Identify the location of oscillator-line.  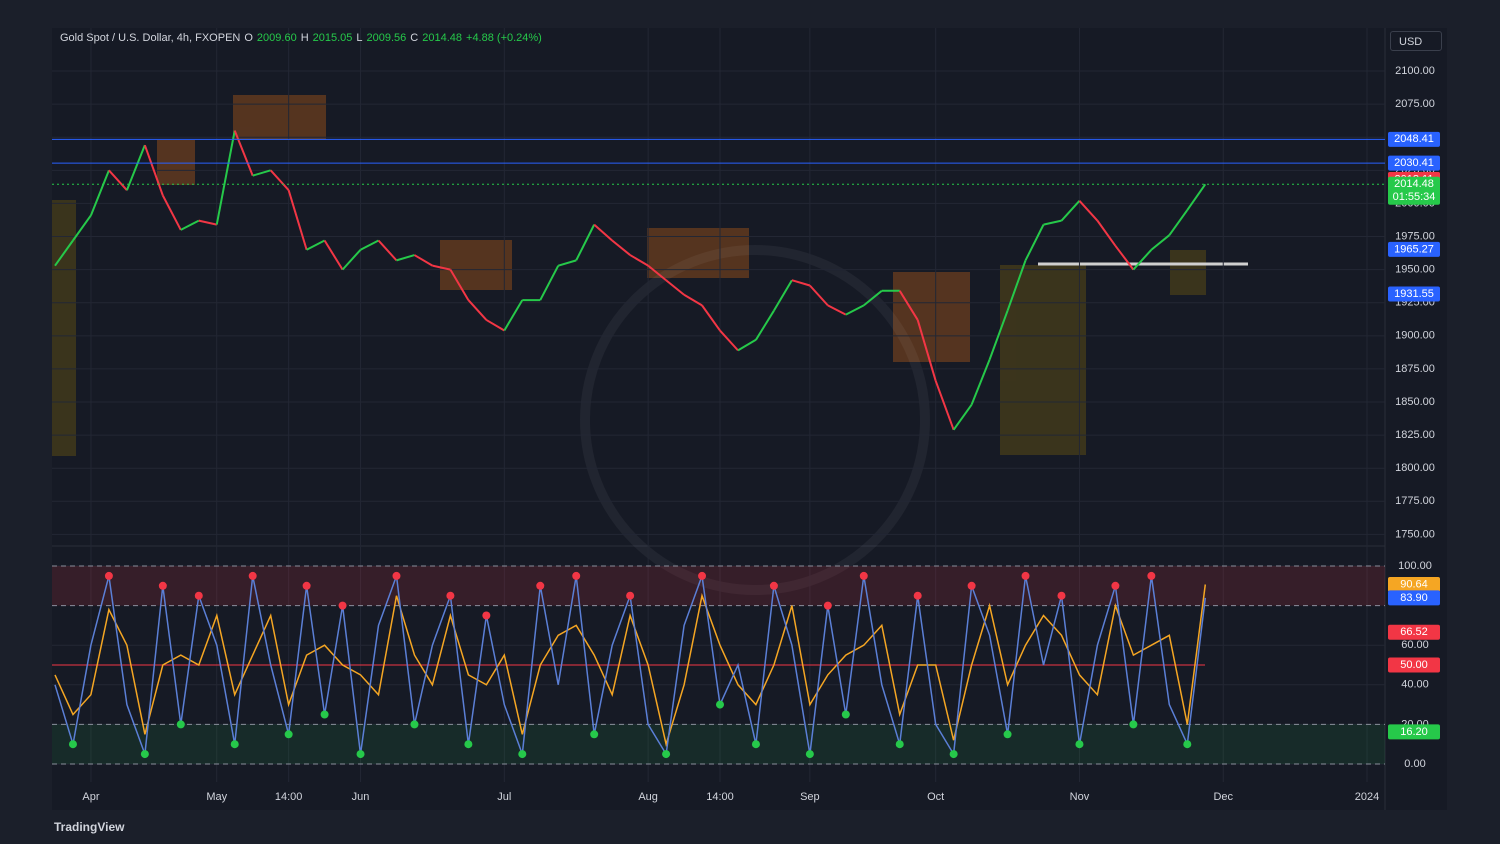
(630, 666).